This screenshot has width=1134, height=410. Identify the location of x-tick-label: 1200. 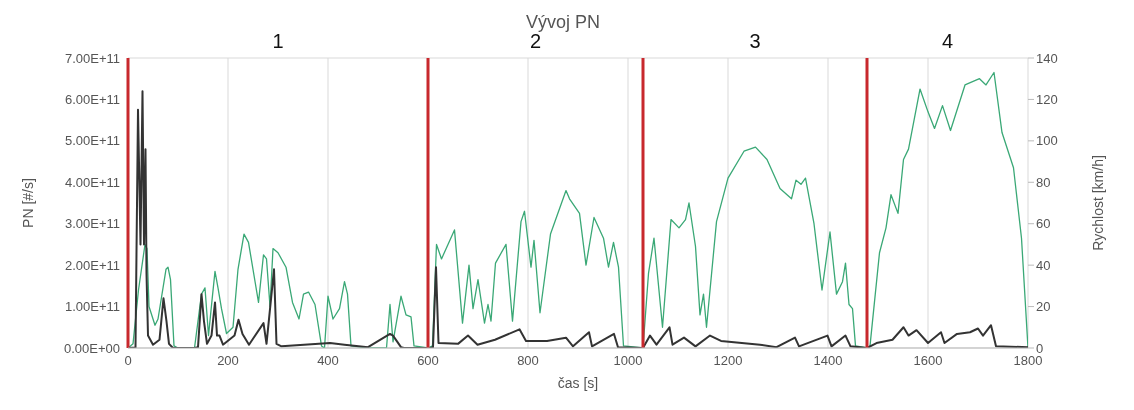
(728, 361).